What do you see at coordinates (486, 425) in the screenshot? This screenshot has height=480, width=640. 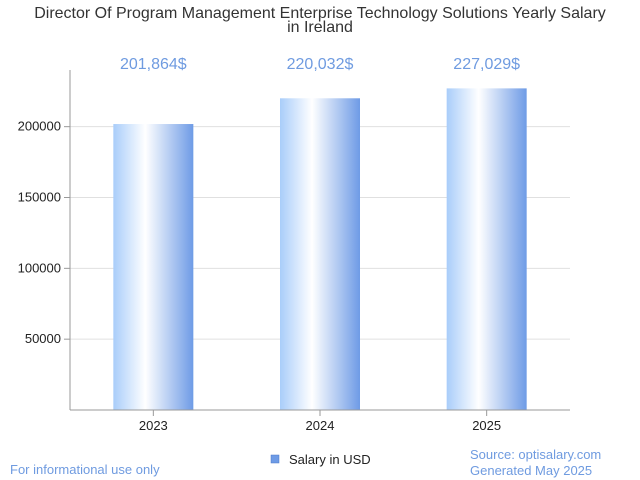 I see `x-tick-label-2025: 2025` at bounding box center [486, 425].